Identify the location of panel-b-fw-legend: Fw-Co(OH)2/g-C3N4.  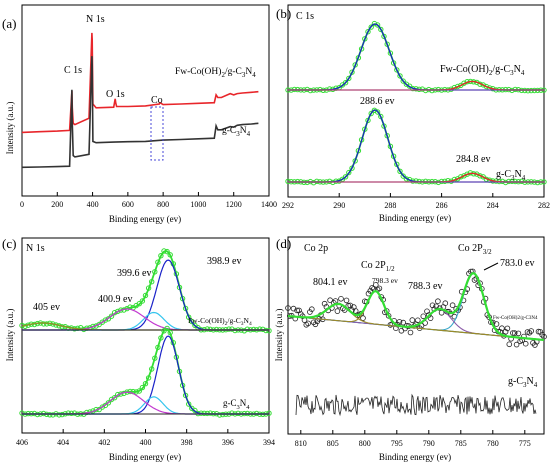
(482, 70).